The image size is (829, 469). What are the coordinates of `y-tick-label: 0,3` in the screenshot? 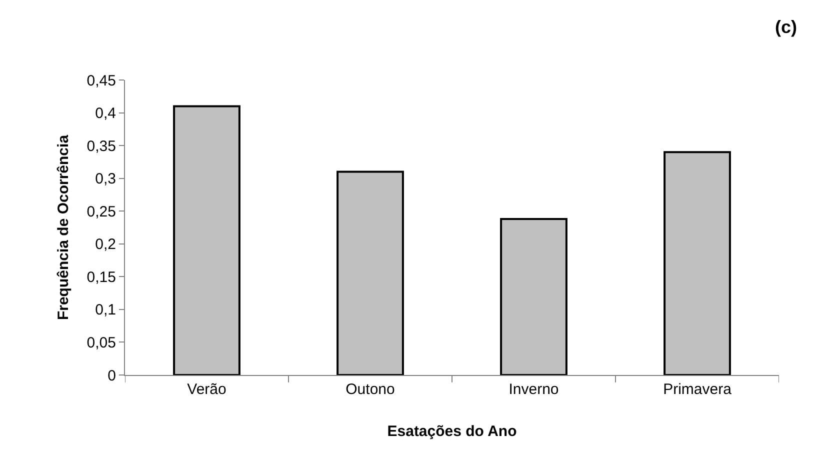 It's located at (105, 179).